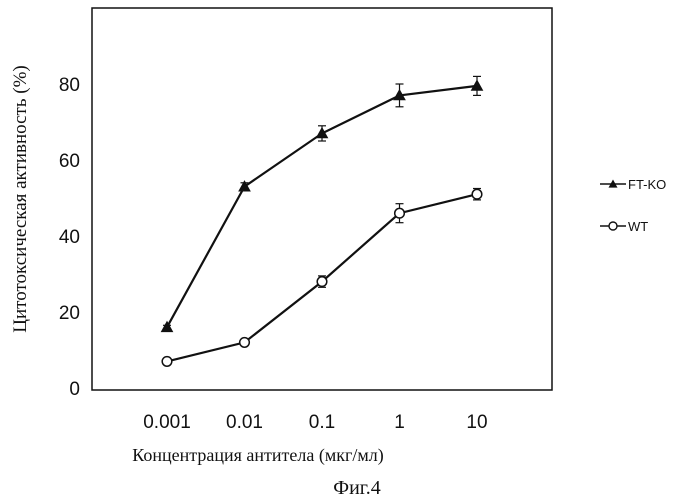 This screenshot has width=678, height=500. What do you see at coordinates (69, 85) in the screenshot?
I see `y-tick-label: 80` at bounding box center [69, 85].